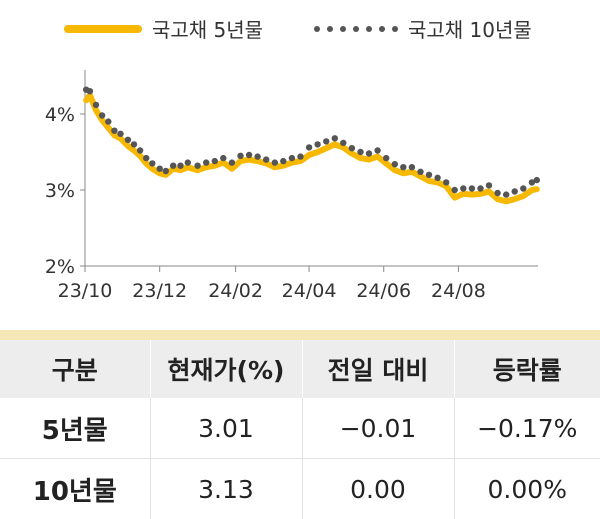 This screenshot has height=519, width=600. I want to click on header-change: 전일 대비, so click(378, 369).